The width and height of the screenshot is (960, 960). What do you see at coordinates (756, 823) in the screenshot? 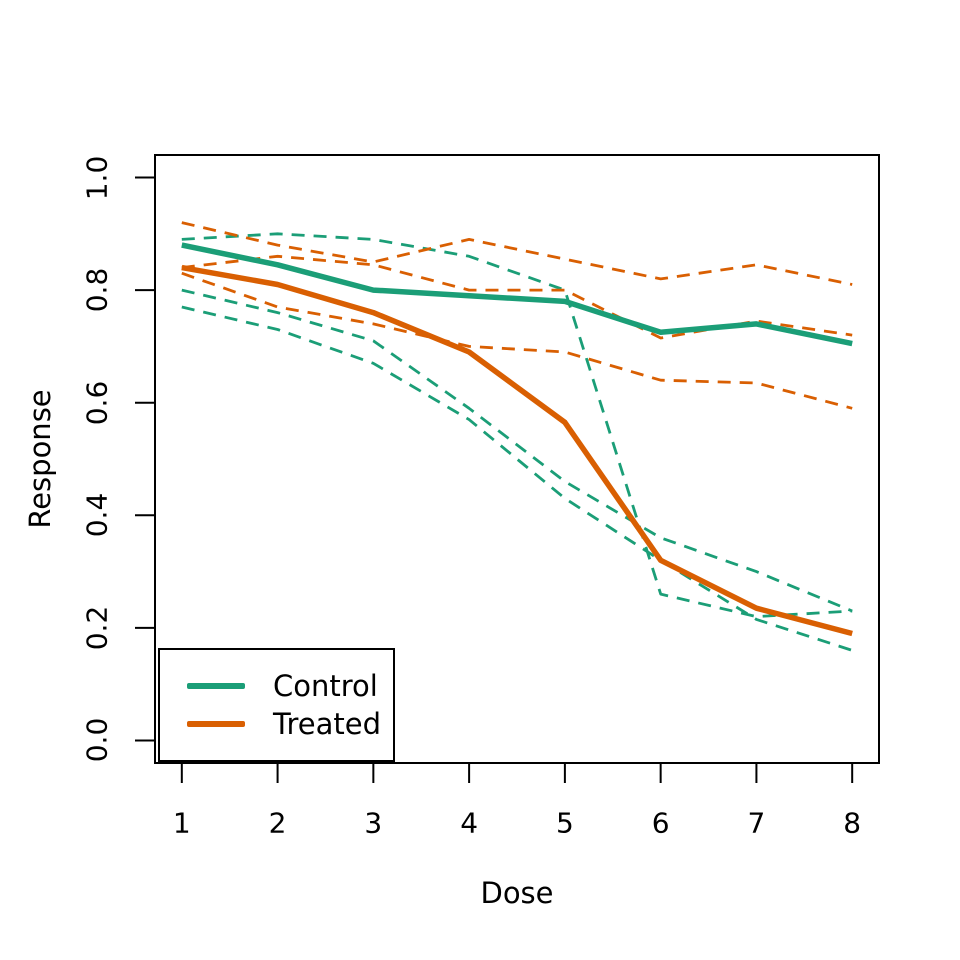
I see `x-tick-label: 7` at bounding box center [756, 823].